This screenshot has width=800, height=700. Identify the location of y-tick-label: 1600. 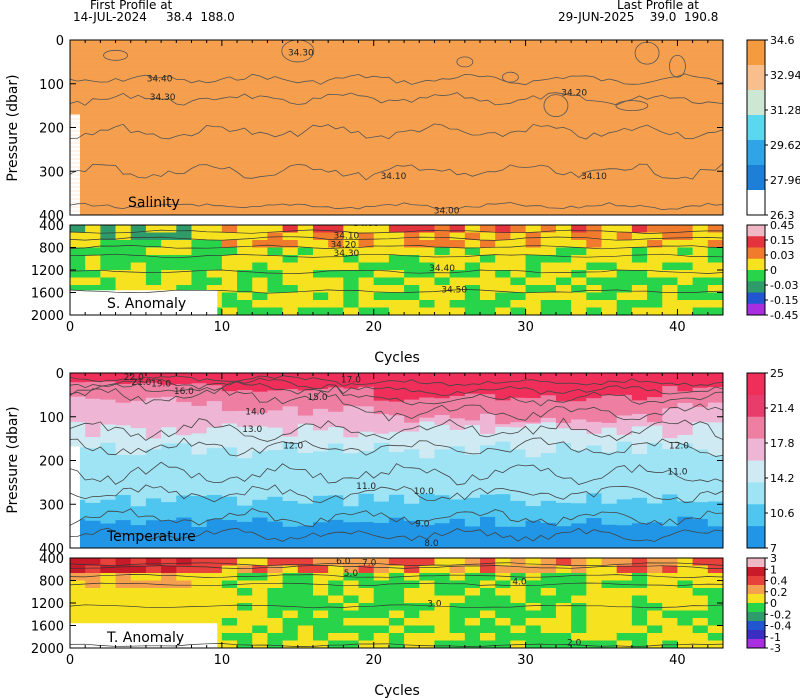
(47, 294).